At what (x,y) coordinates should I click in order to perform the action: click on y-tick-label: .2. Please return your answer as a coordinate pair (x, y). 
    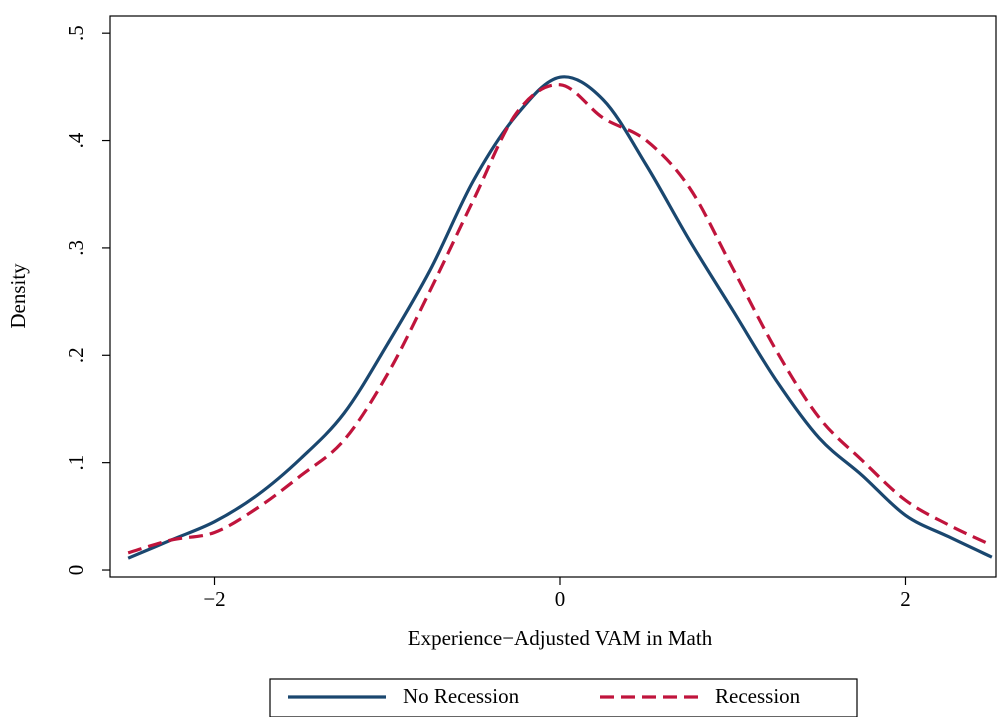
    Looking at the image, I should click on (76, 355).